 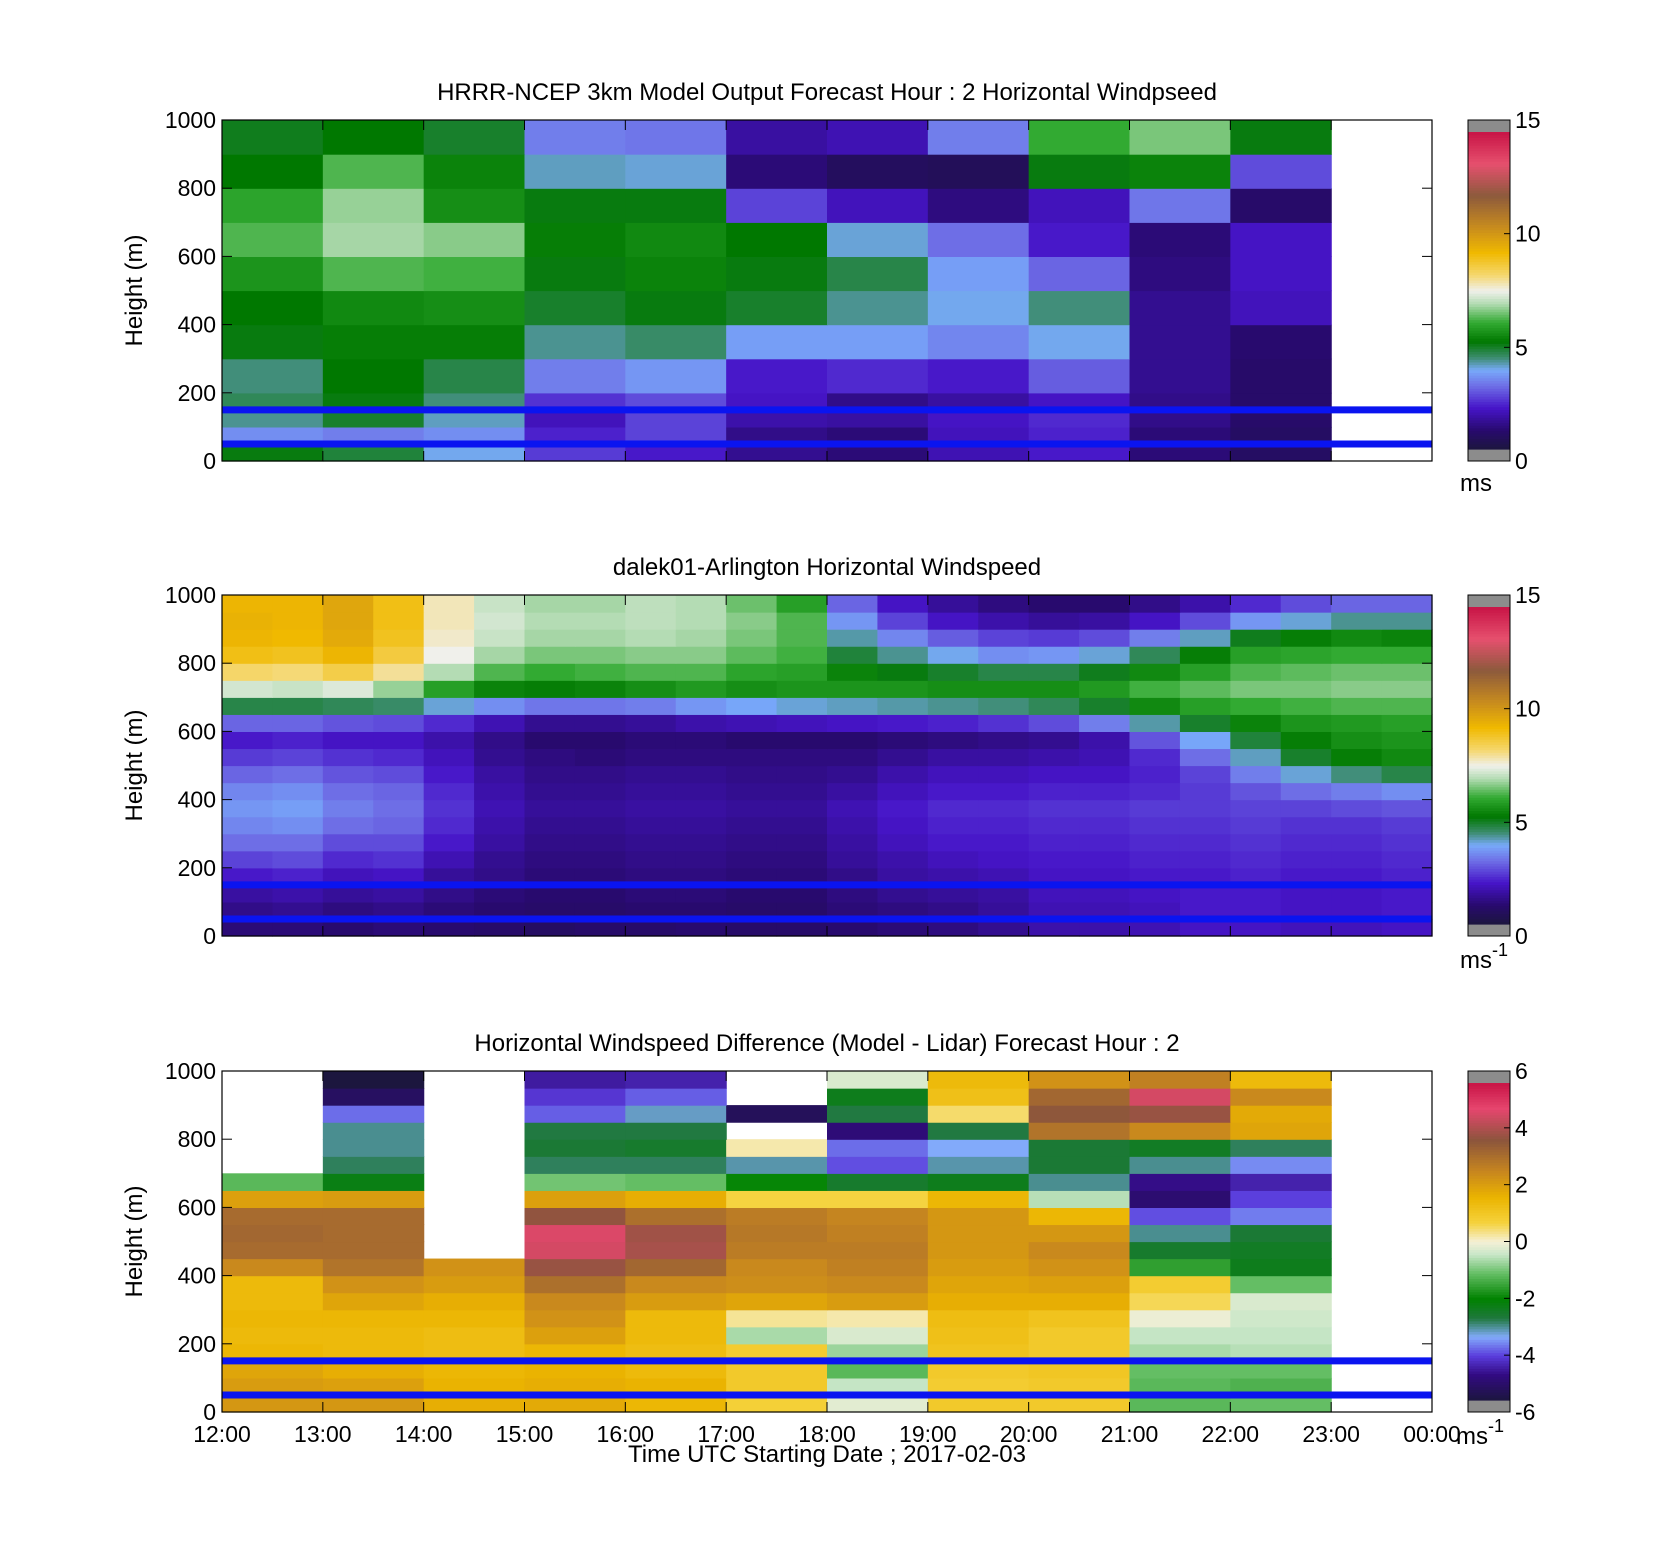 I want to click on colorbar-unit-label: ms, so click(x=1476, y=483).